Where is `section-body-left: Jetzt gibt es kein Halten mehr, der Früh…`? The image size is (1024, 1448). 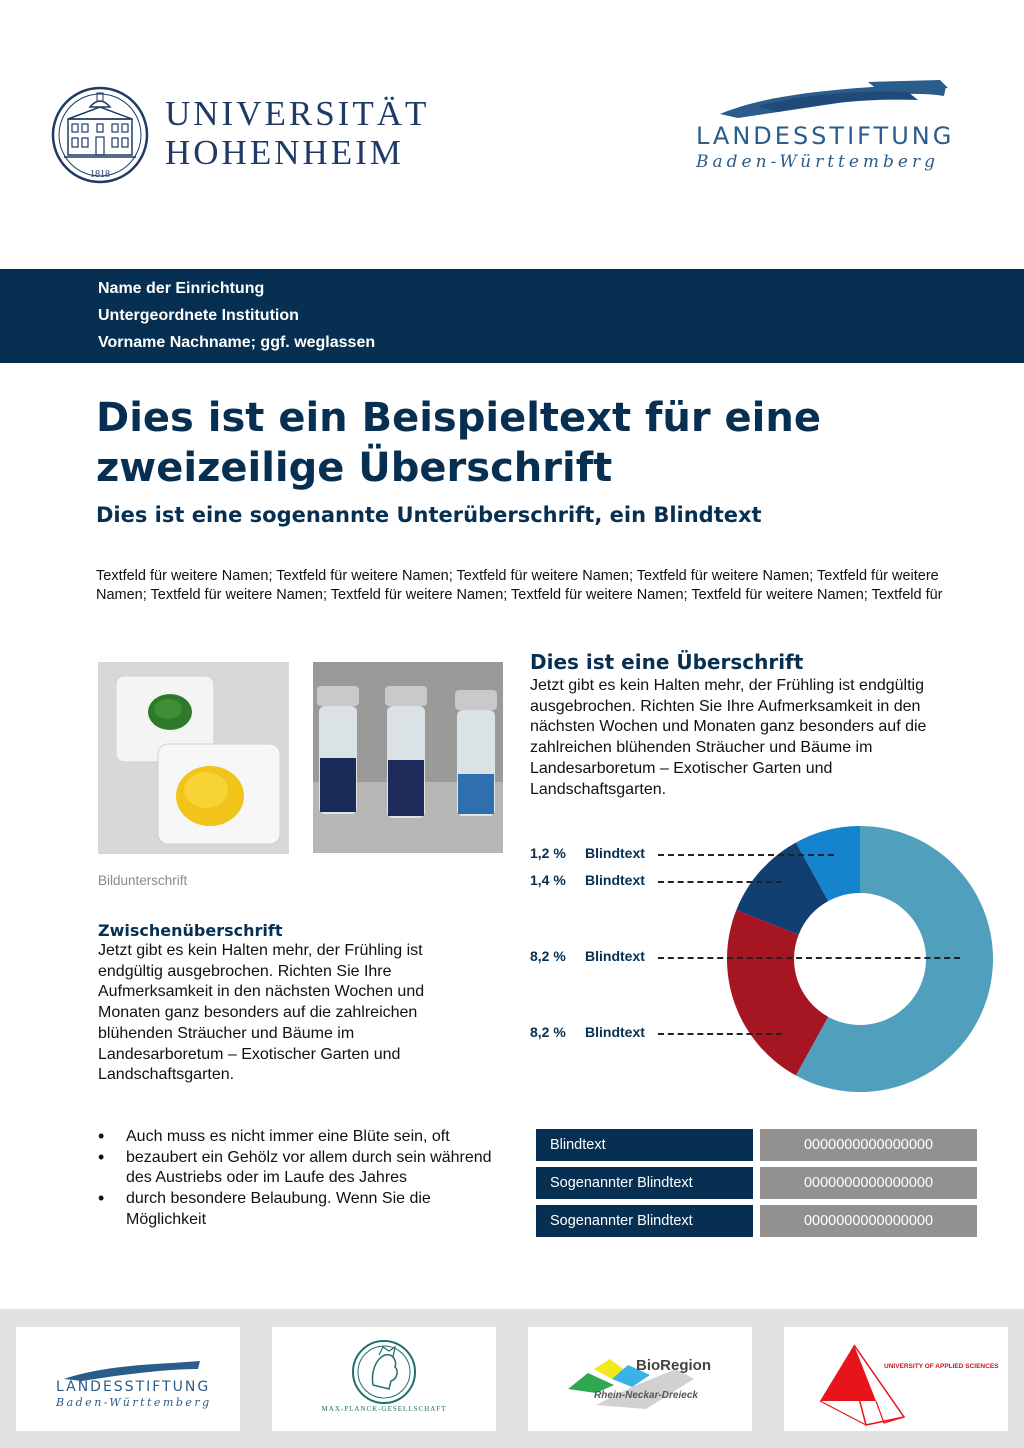 section-body-left: Jetzt gibt es kein Halten mehr, der Früh… is located at coordinates (261, 1013).